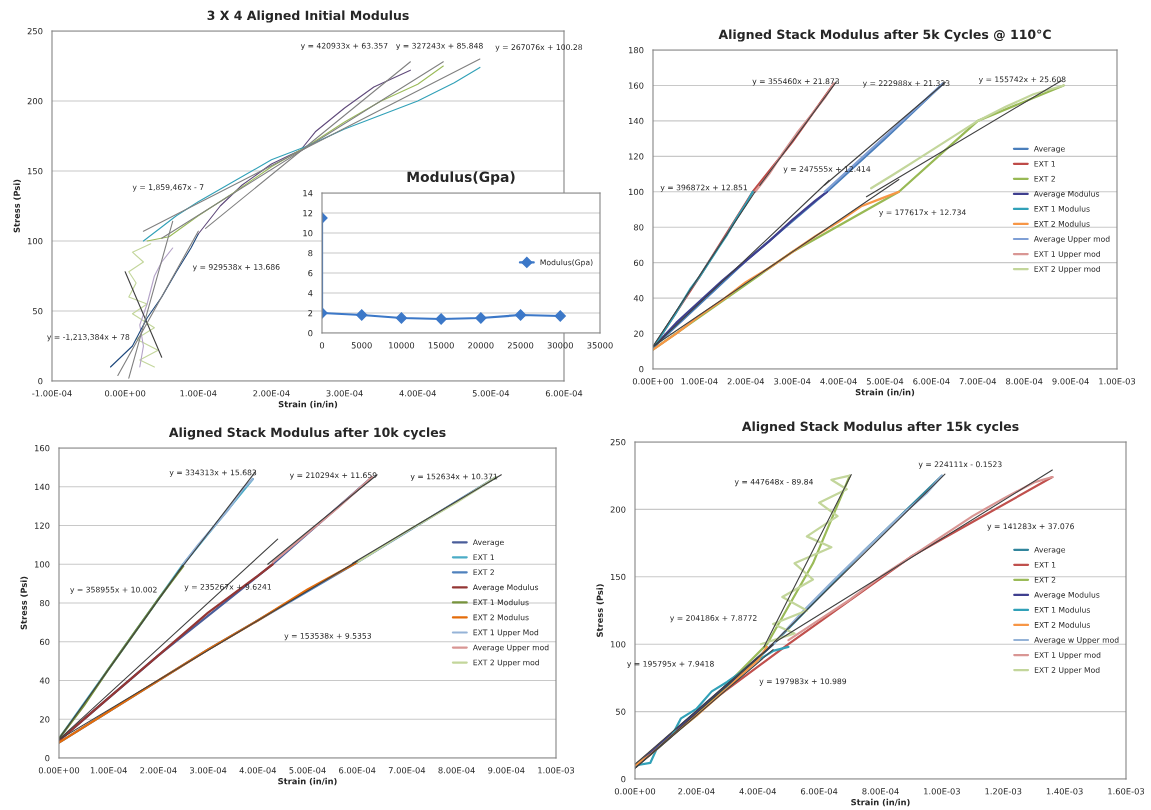  I want to click on x-tick-label: 25000, so click(520, 345).